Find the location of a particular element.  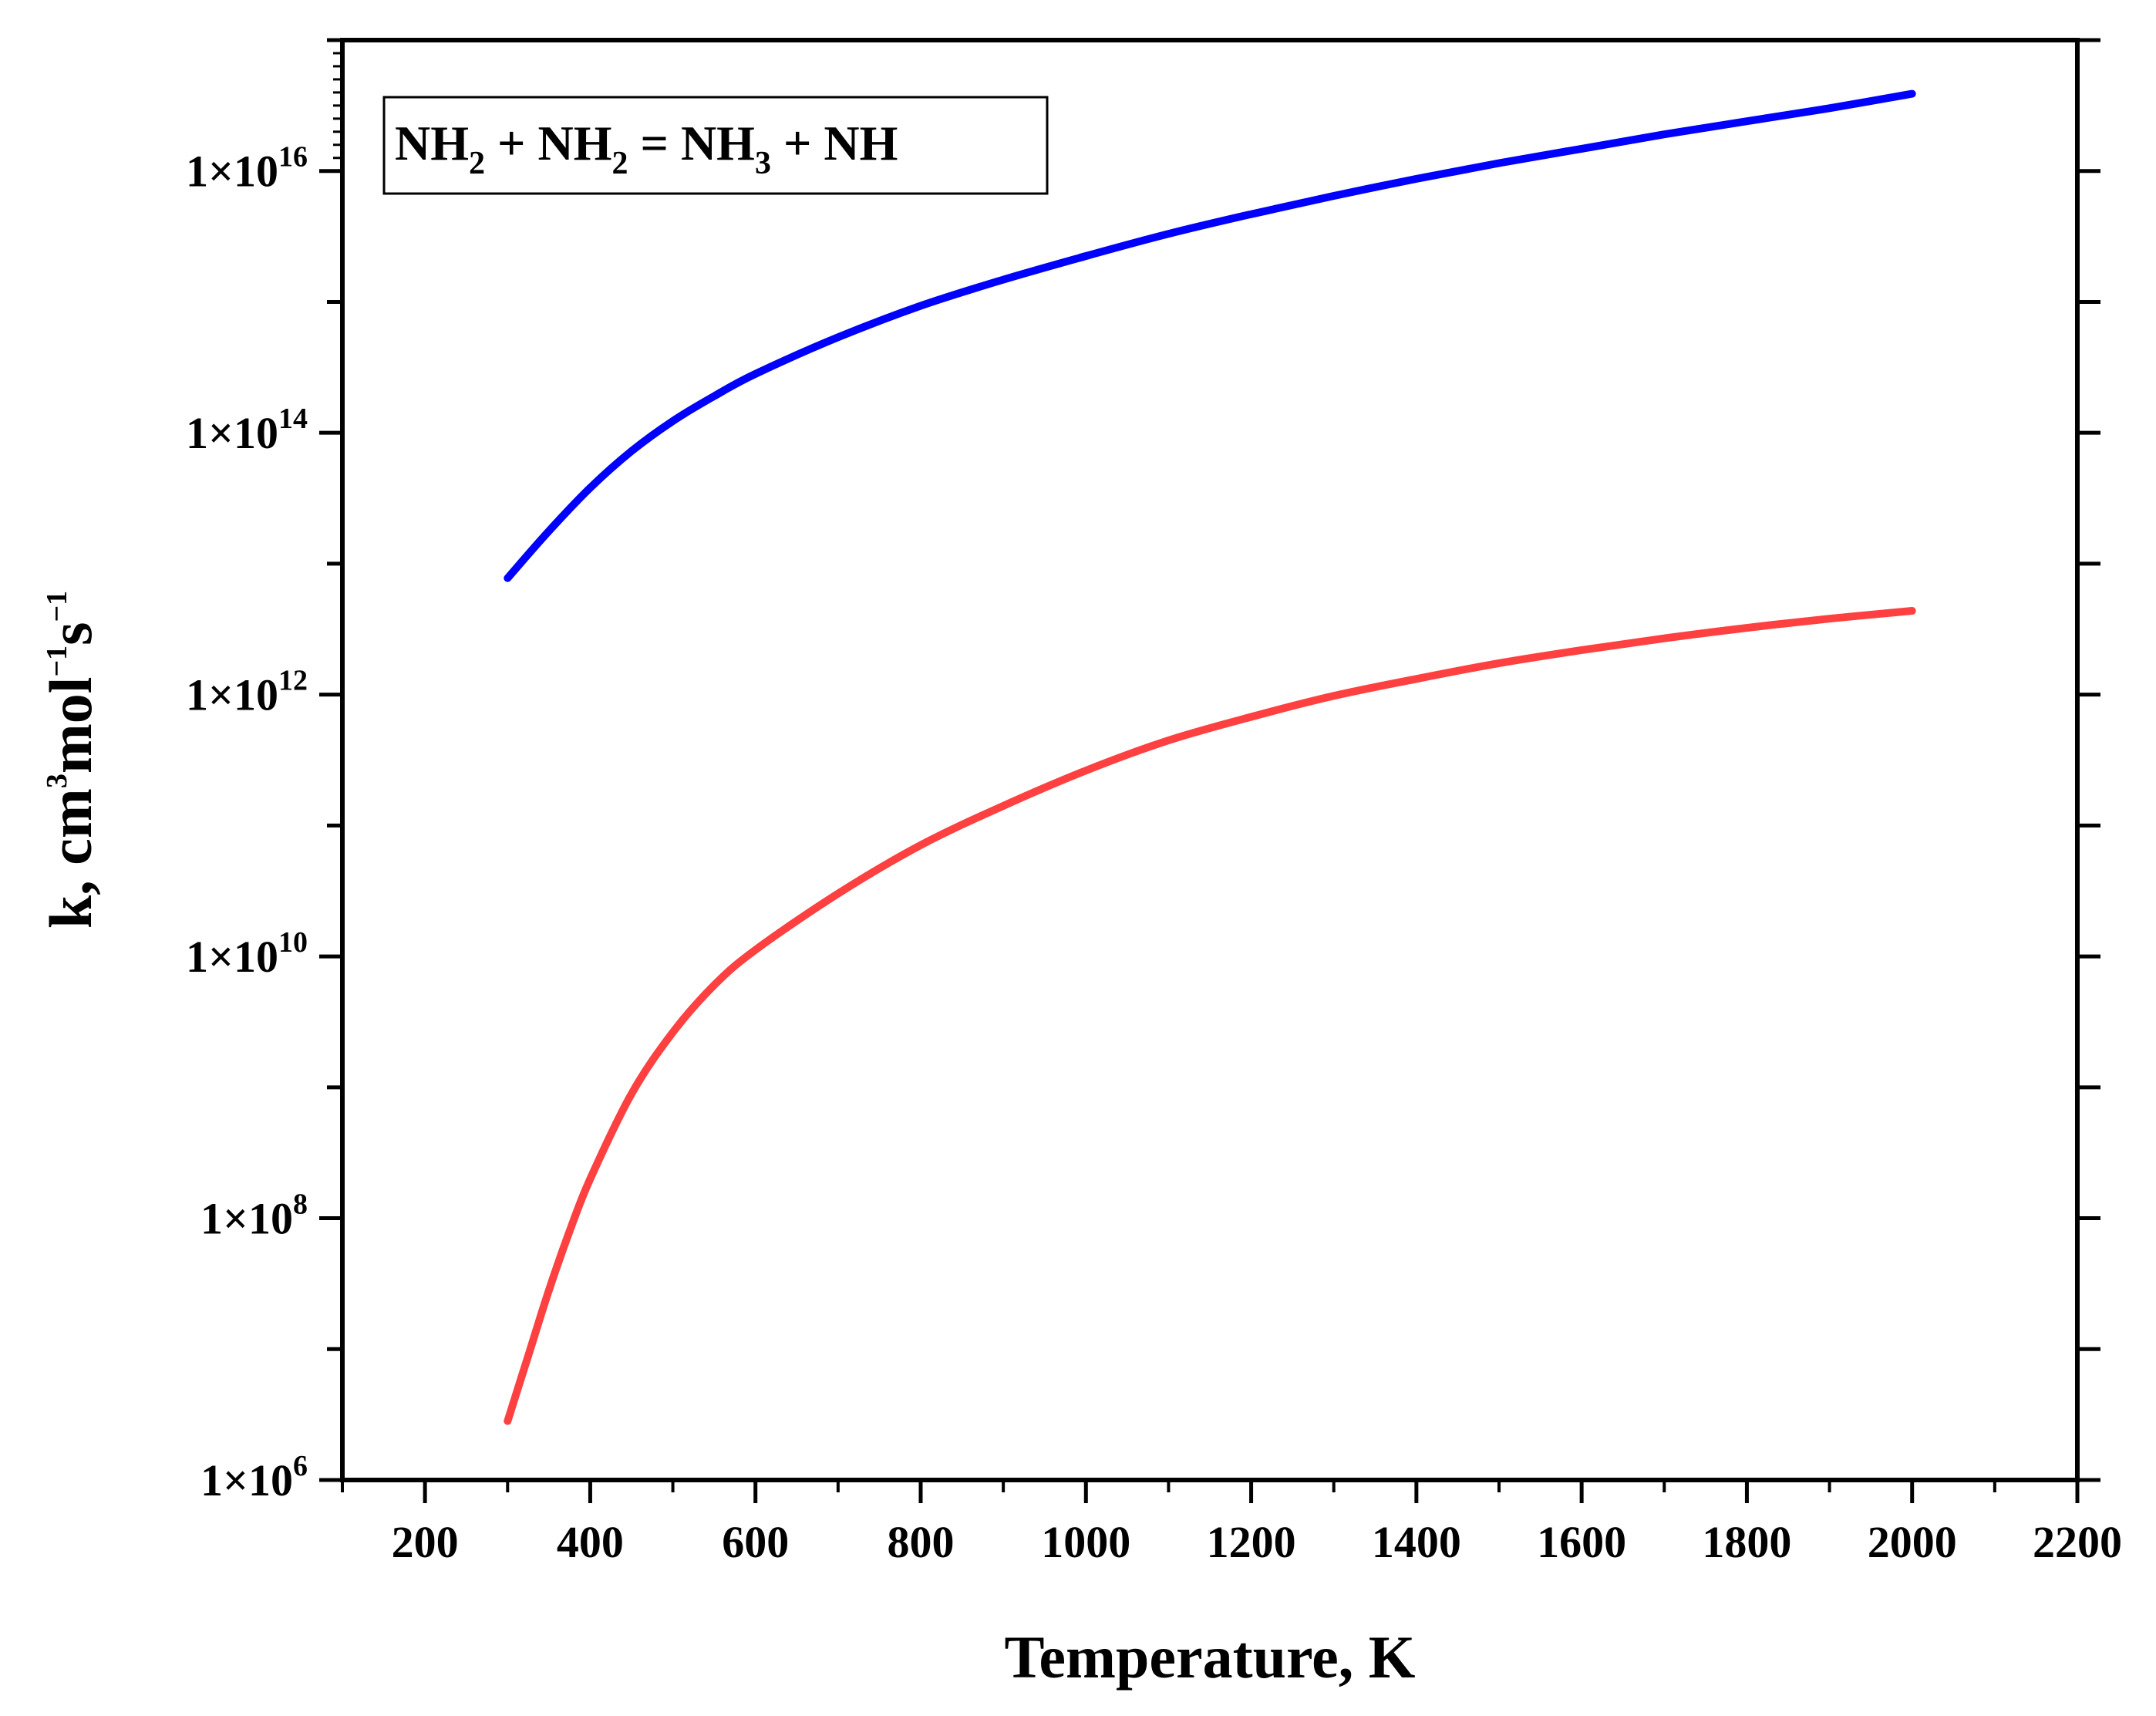

x-tick-label: 800 is located at coordinates (921, 1542).